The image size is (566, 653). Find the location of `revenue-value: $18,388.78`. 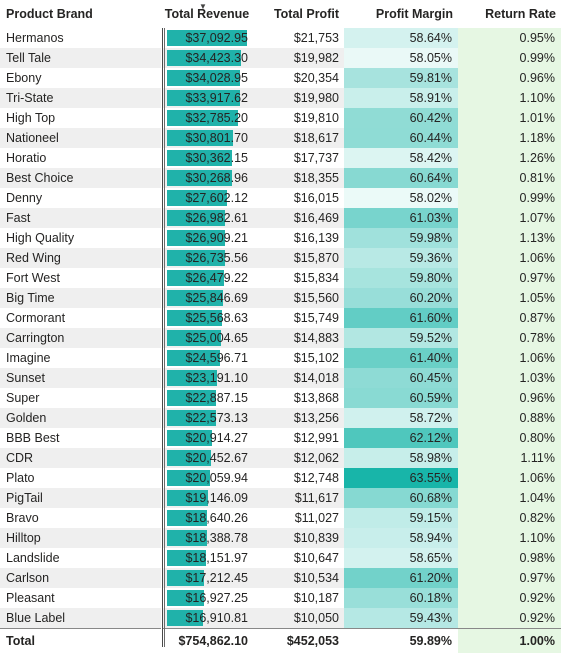

revenue-value: $18,388.78 is located at coordinates (216, 538).